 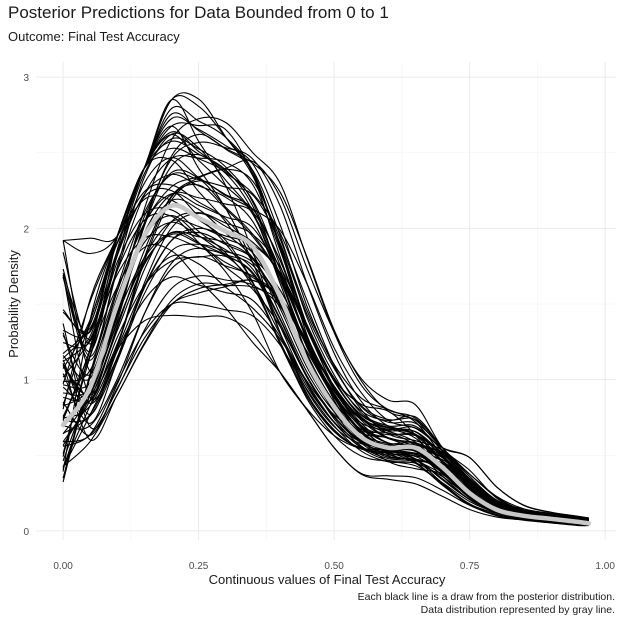 I want to click on x-tick-label: 0.50, so click(x=334, y=566).